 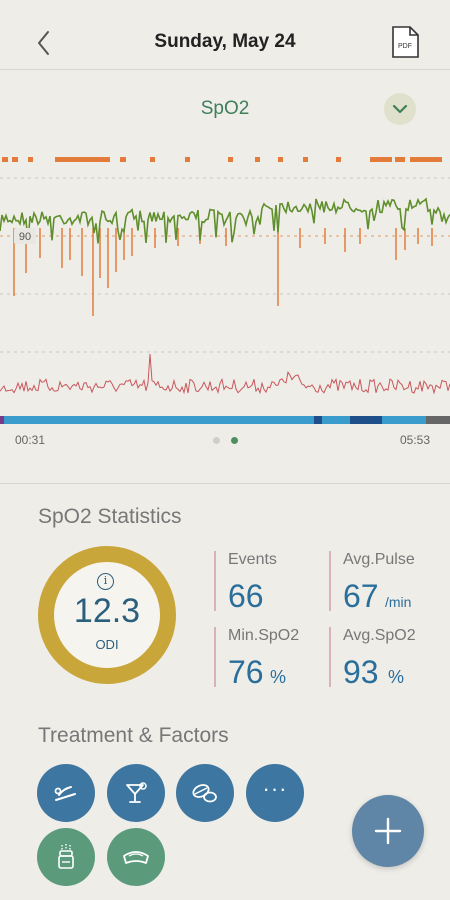 What do you see at coordinates (361, 672) in the screenshot?
I see `avg-spo2-value: 93` at bounding box center [361, 672].